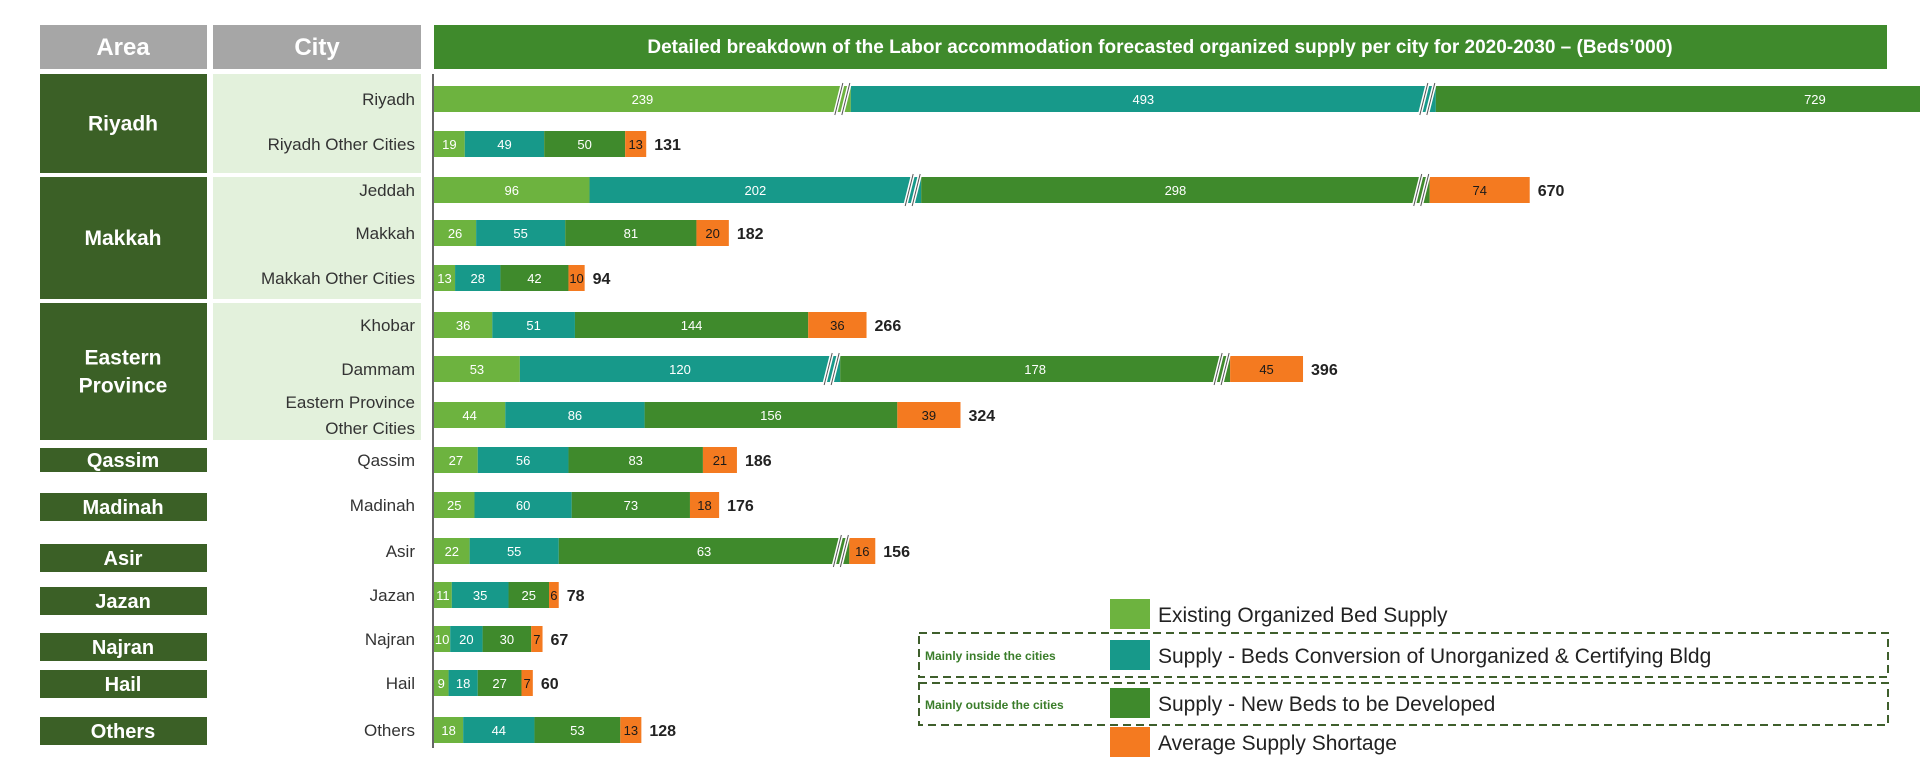 This screenshot has height=776, width=1920. I want to click on bar-makkah-other-cities-existing-organized-bed-supply, so click(445, 278).